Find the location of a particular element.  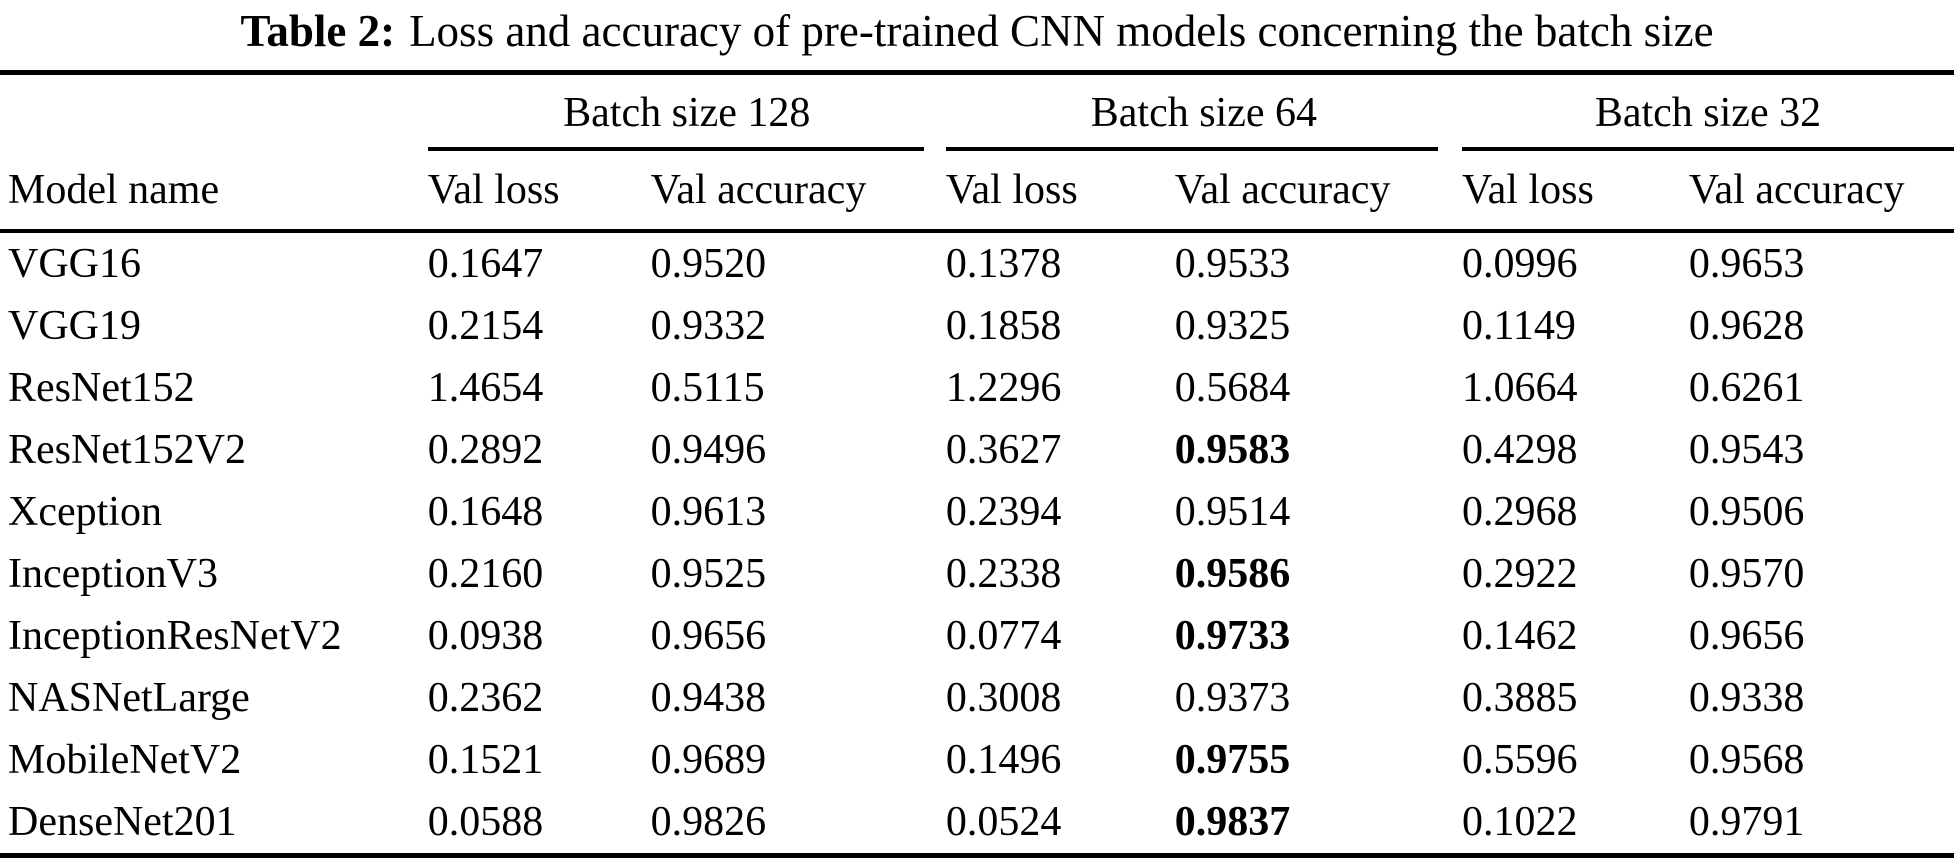

group-header-batch-64-label: Batch size 64 is located at coordinates (1204, 113).